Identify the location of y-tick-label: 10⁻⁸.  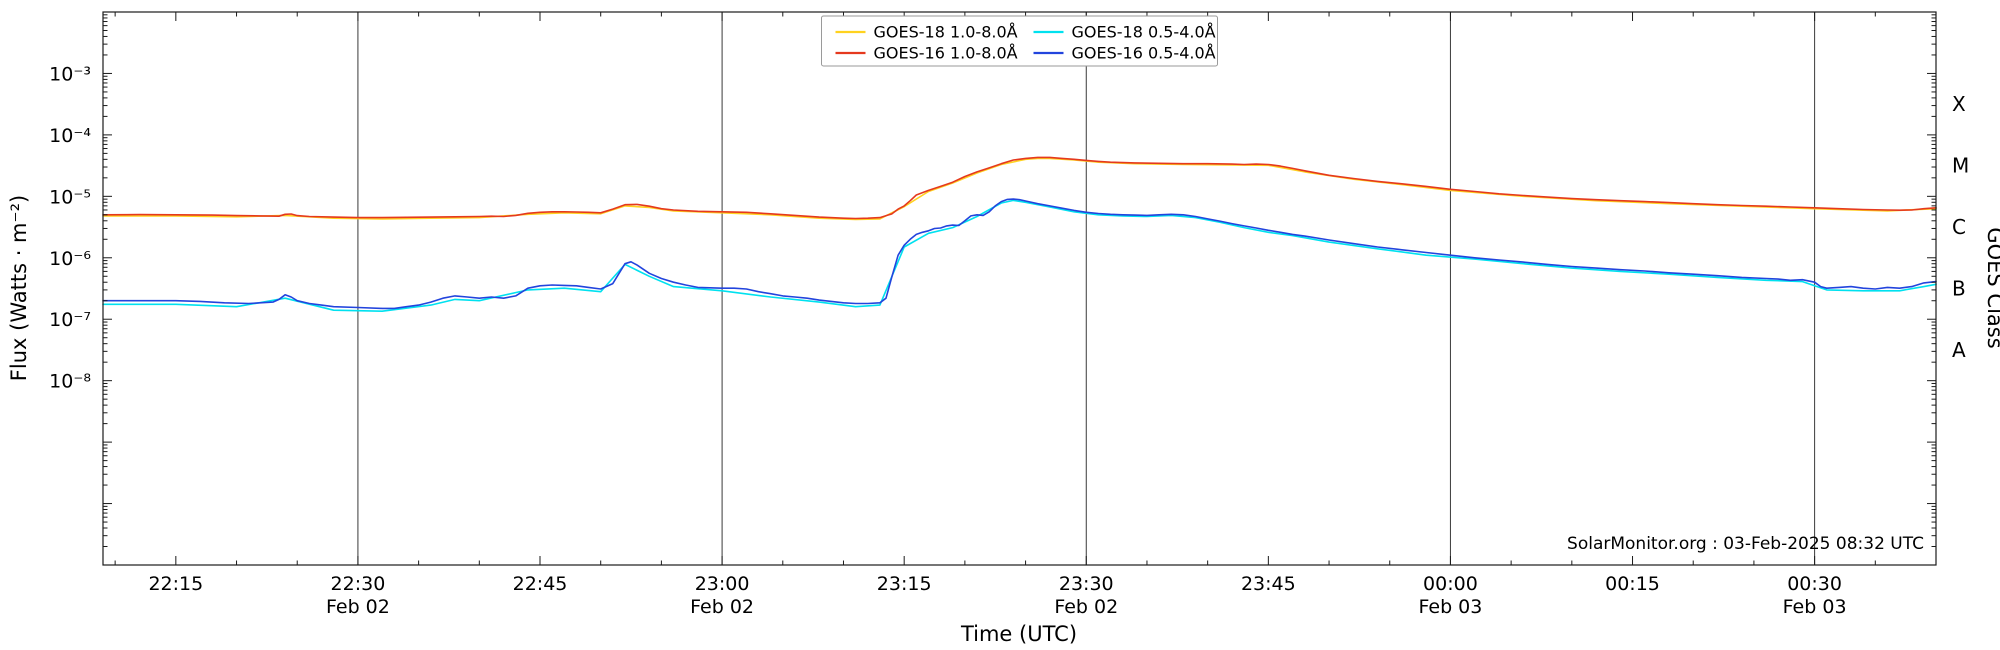
(70, 382).